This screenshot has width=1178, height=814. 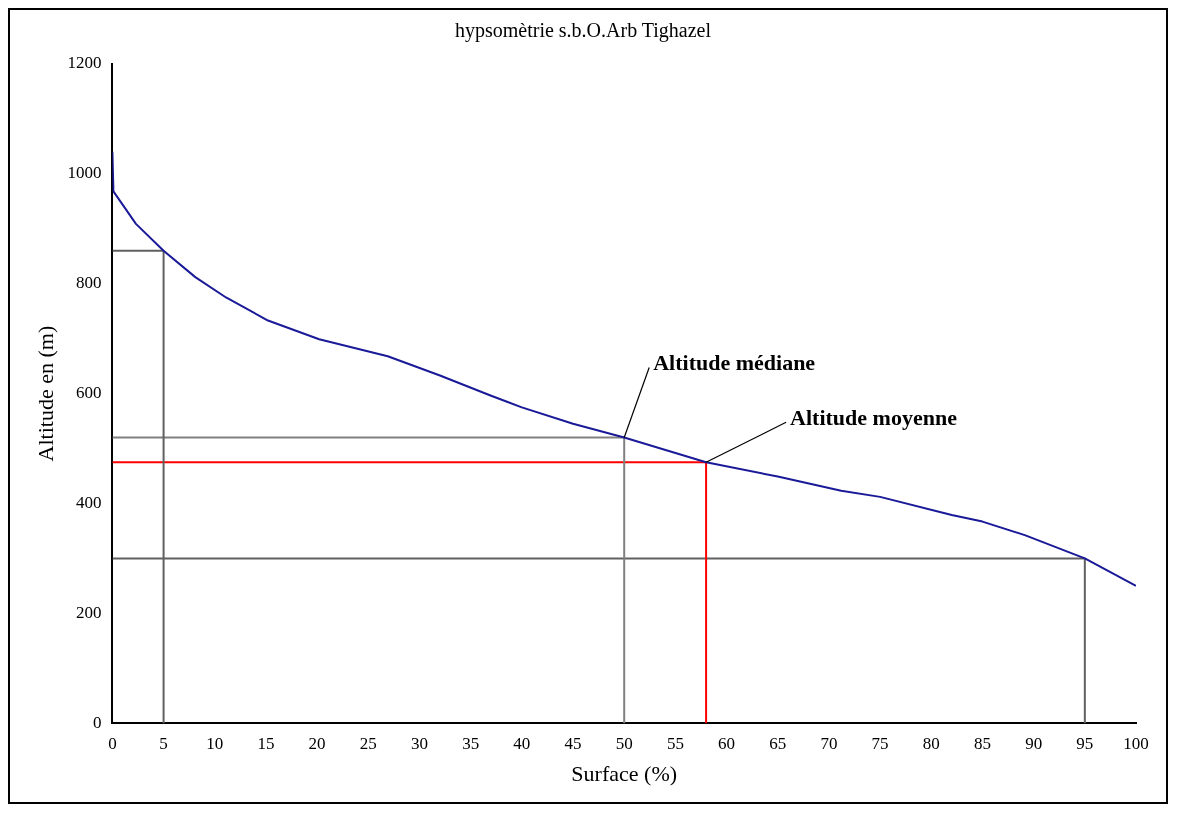 What do you see at coordinates (583, 31) in the screenshot?
I see `chart-title: hypsomètrie s.b.O.Arb Tighazel` at bounding box center [583, 31].